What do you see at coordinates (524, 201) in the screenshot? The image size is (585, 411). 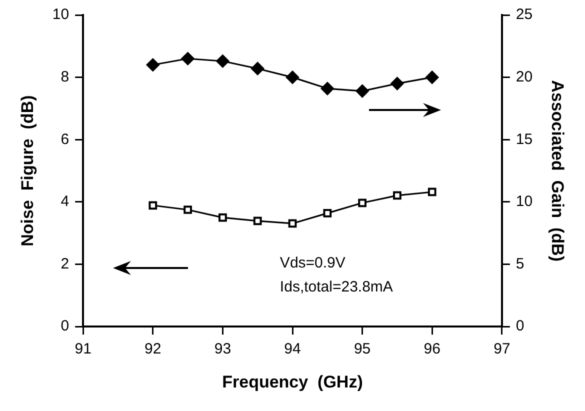 I see `y2-tick-label: 10` at bounding box center [524, 201].